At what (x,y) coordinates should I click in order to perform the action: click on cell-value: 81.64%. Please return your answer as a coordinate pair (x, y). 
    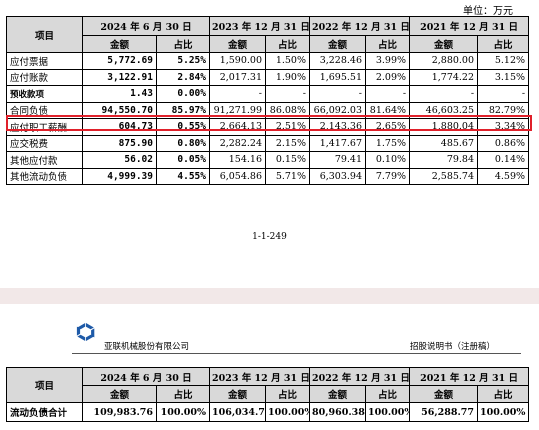
    Looking at the image, I should click on (388, 110).